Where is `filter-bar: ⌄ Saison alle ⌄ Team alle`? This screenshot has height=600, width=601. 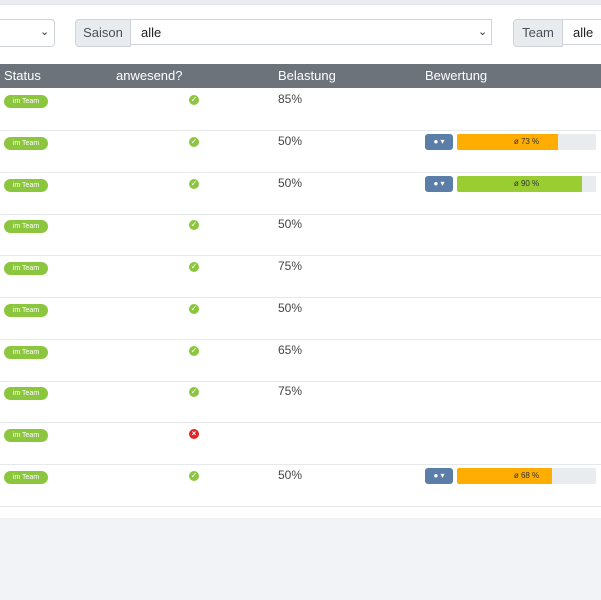 filter-bar: ⌄ Saison alle ⌄ Team alle is located at coordinates (300, 34).